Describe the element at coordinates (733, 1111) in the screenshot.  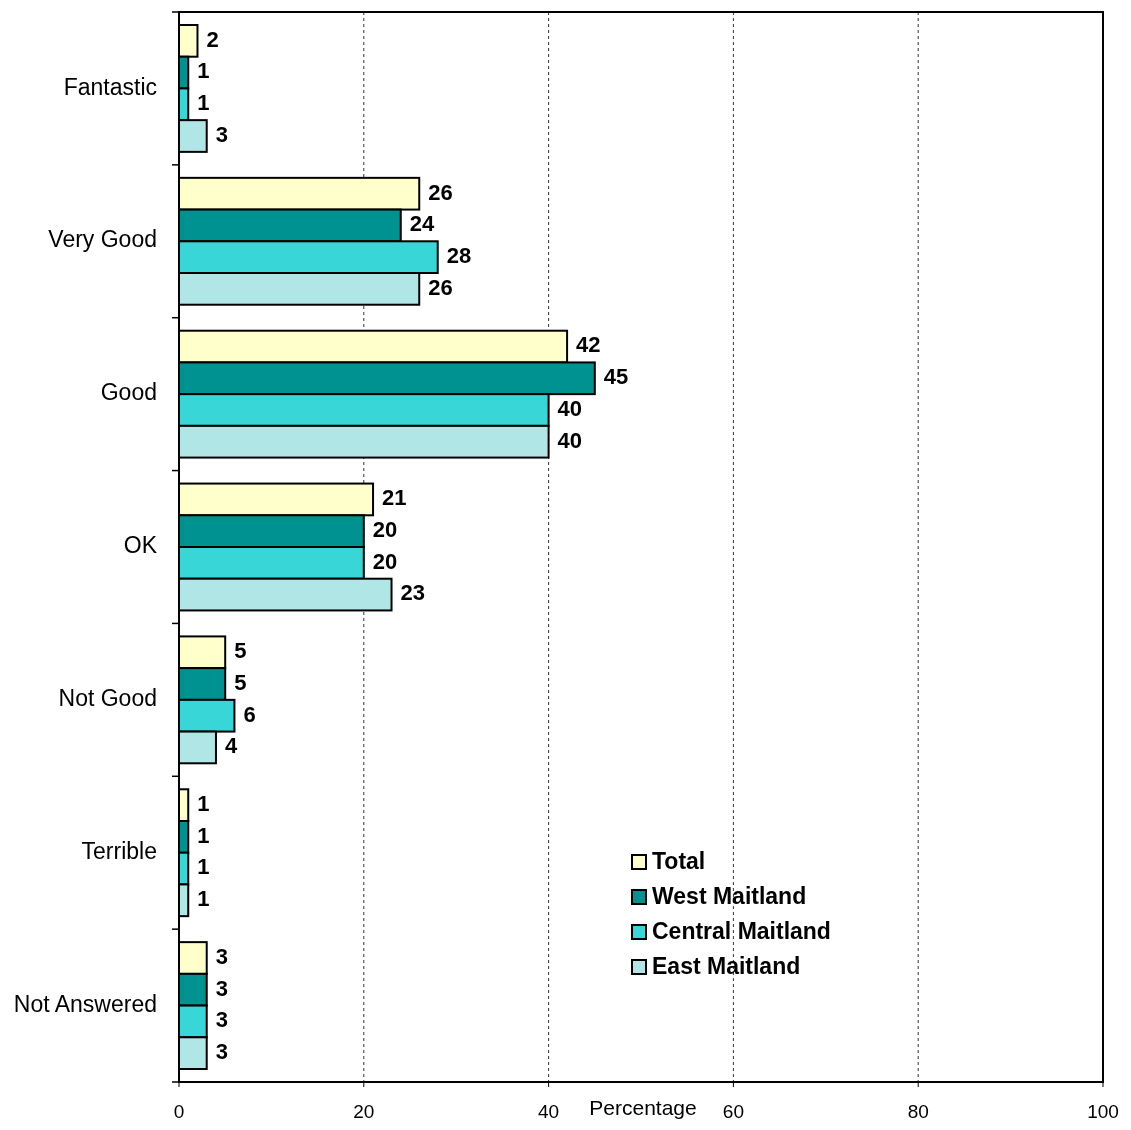
I see `x-tick-label: 60` at that location.